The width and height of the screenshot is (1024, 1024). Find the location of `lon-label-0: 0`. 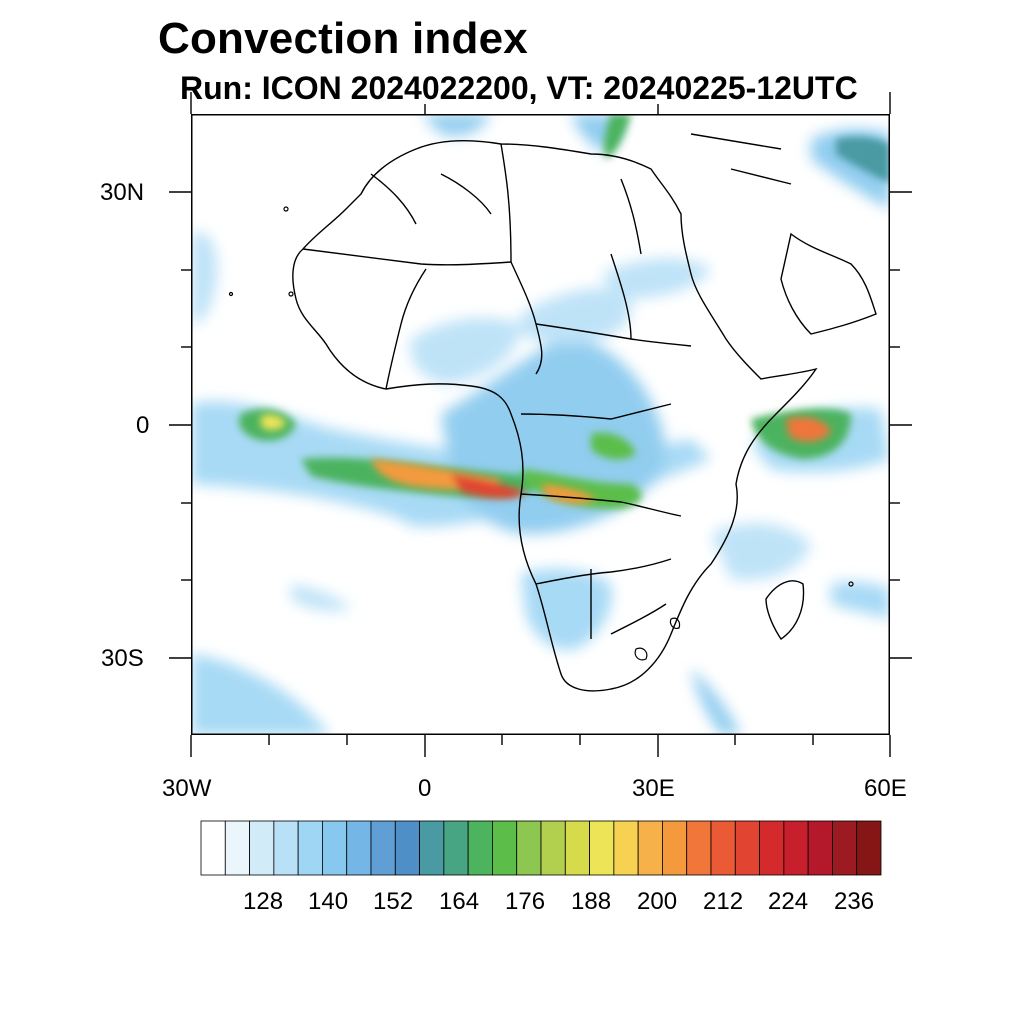

lon-label-0: 0 is located at coordinates (425, 788).